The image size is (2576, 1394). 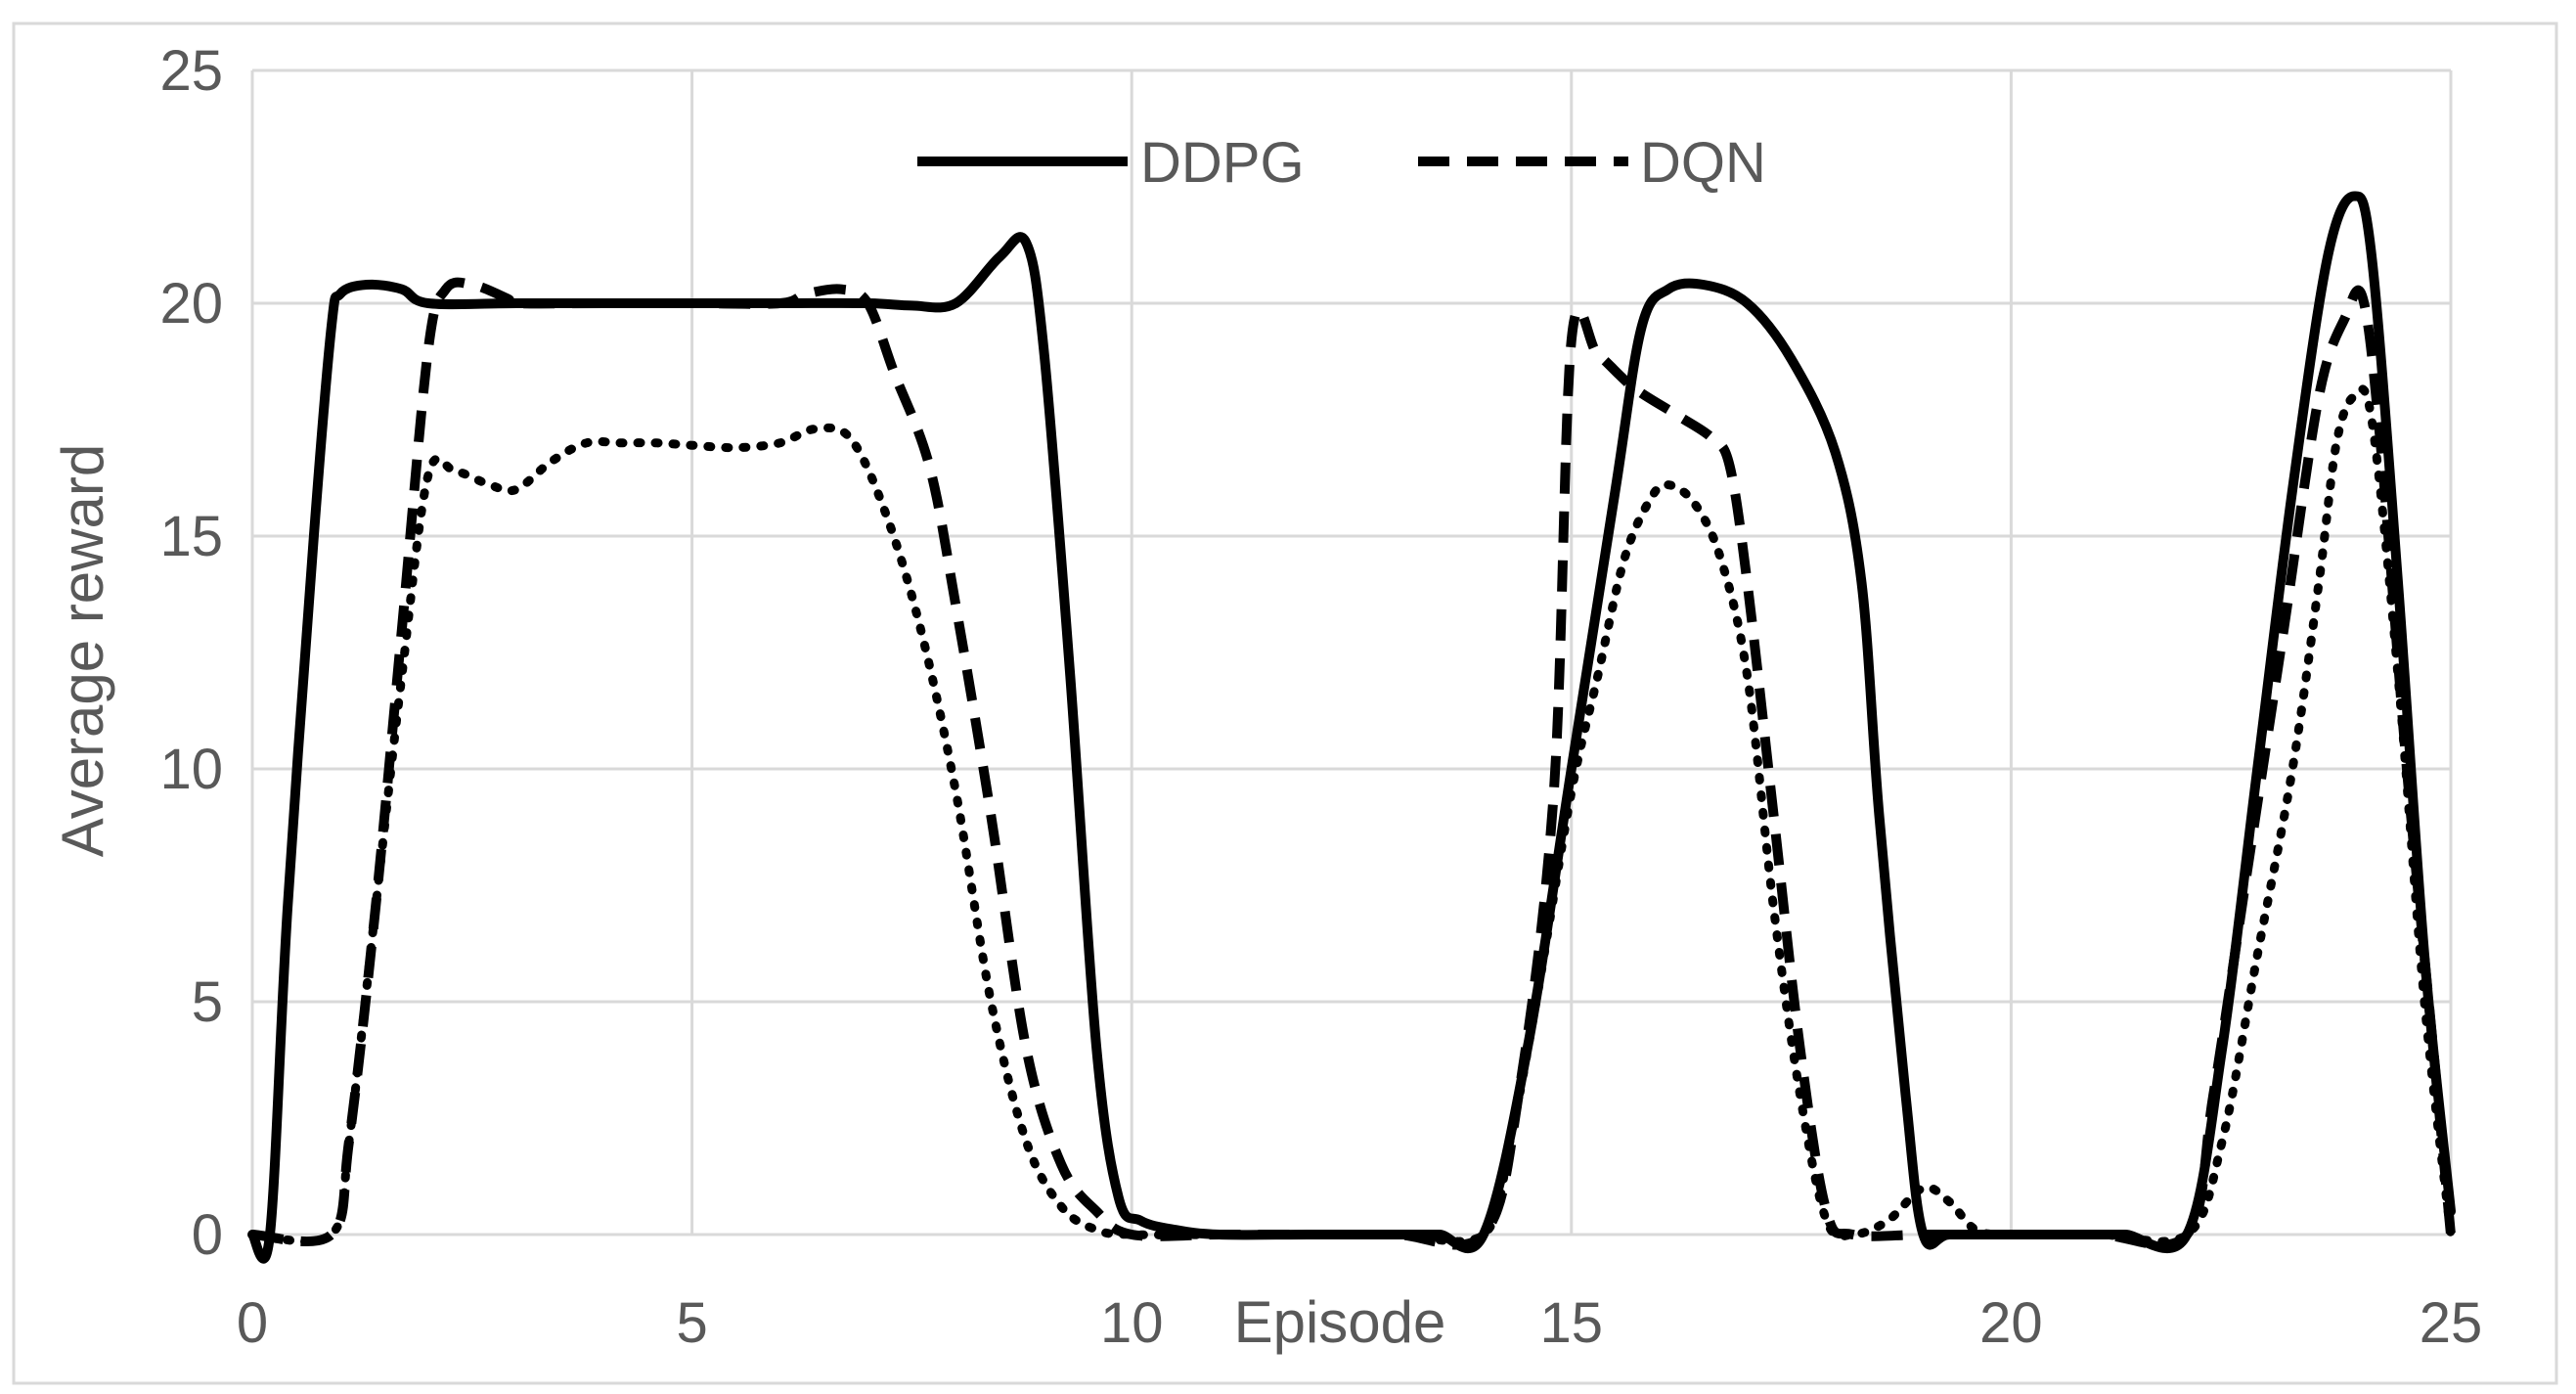 I want to click on x-axis-label: Episode, so click(x=1340, y=1322).